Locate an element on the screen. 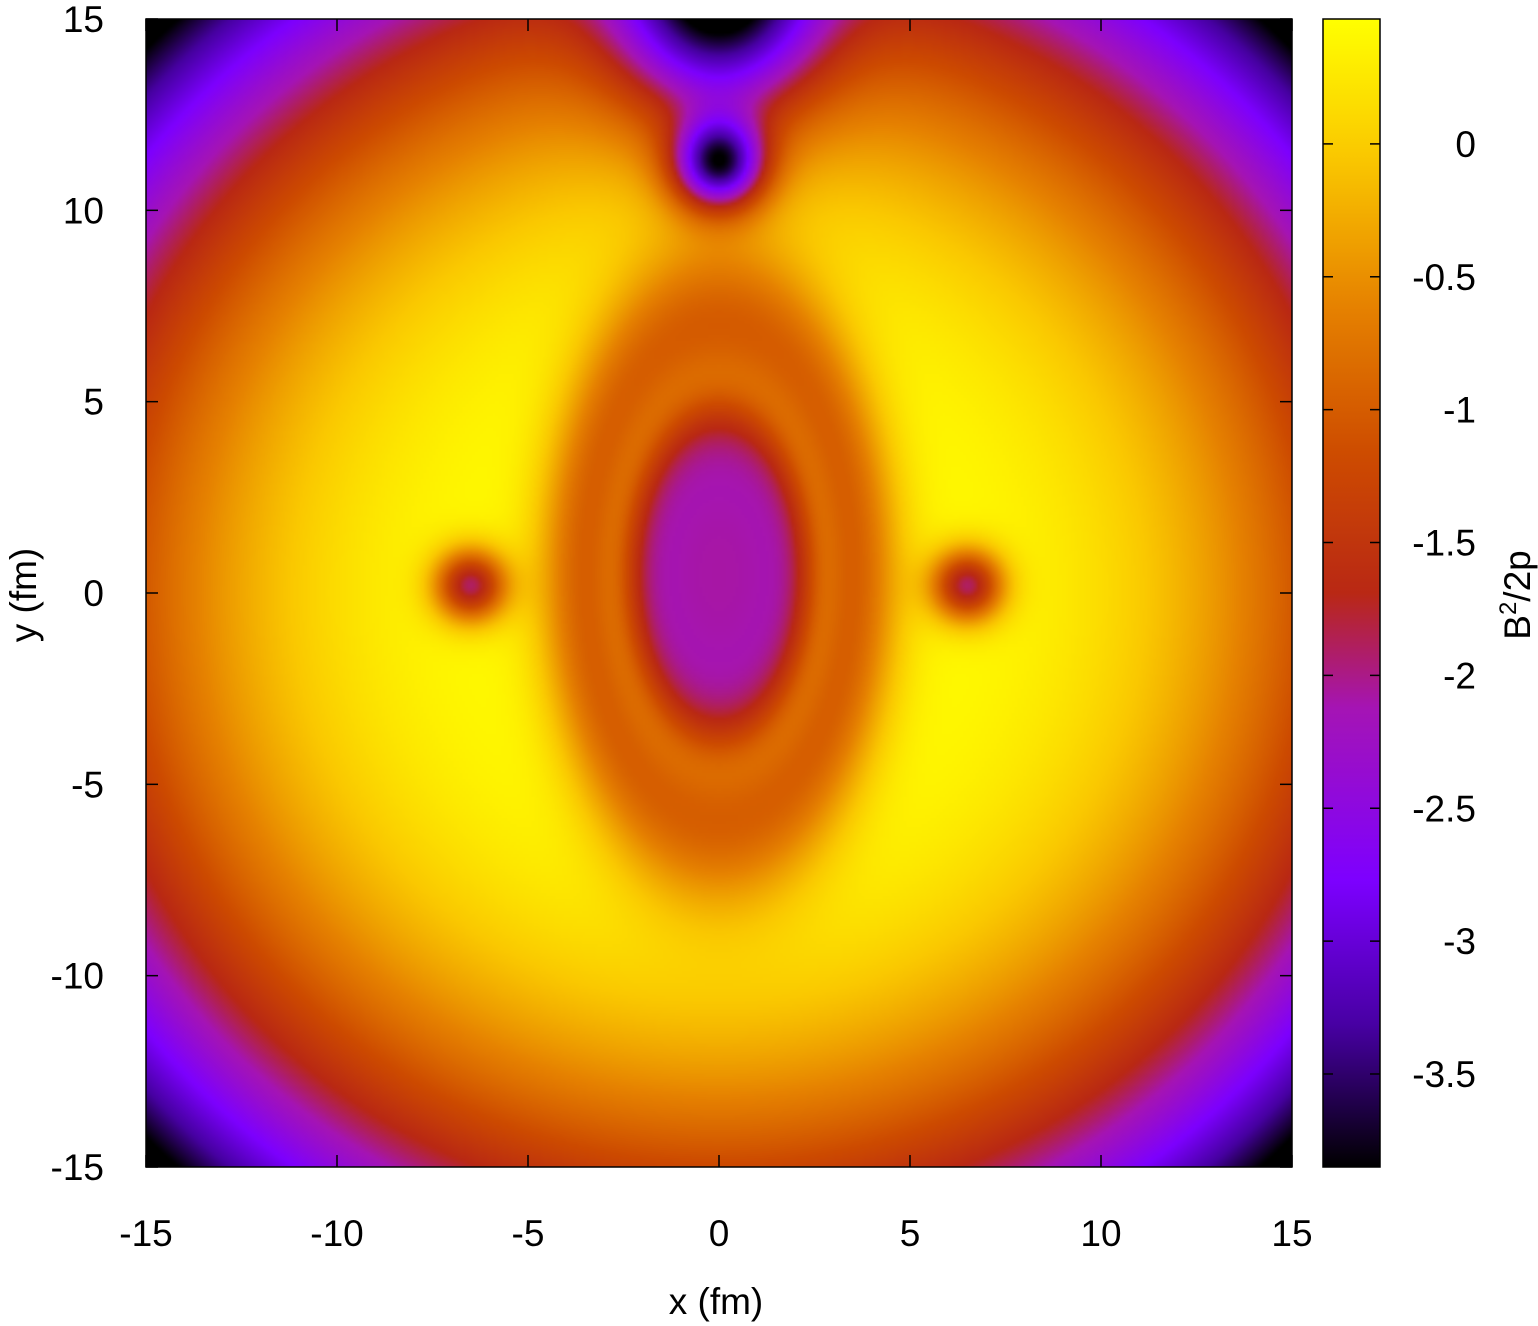 The image size is (1538, 1326). y-tick-label: 15 is located at coordinates (83, 20).